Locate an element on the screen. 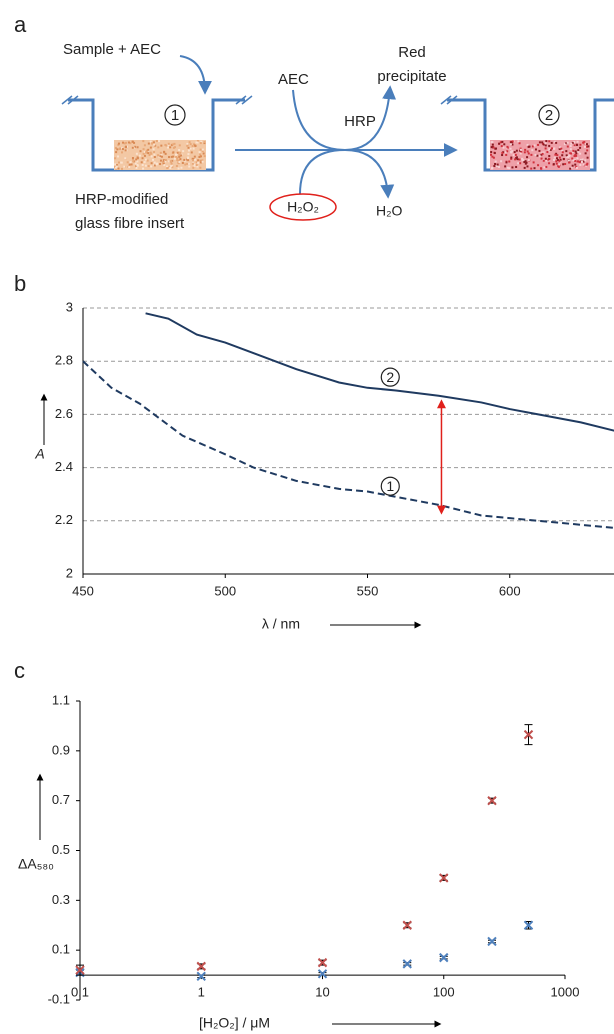  x-tick-label: 10 is located at coordinates (322, 992).